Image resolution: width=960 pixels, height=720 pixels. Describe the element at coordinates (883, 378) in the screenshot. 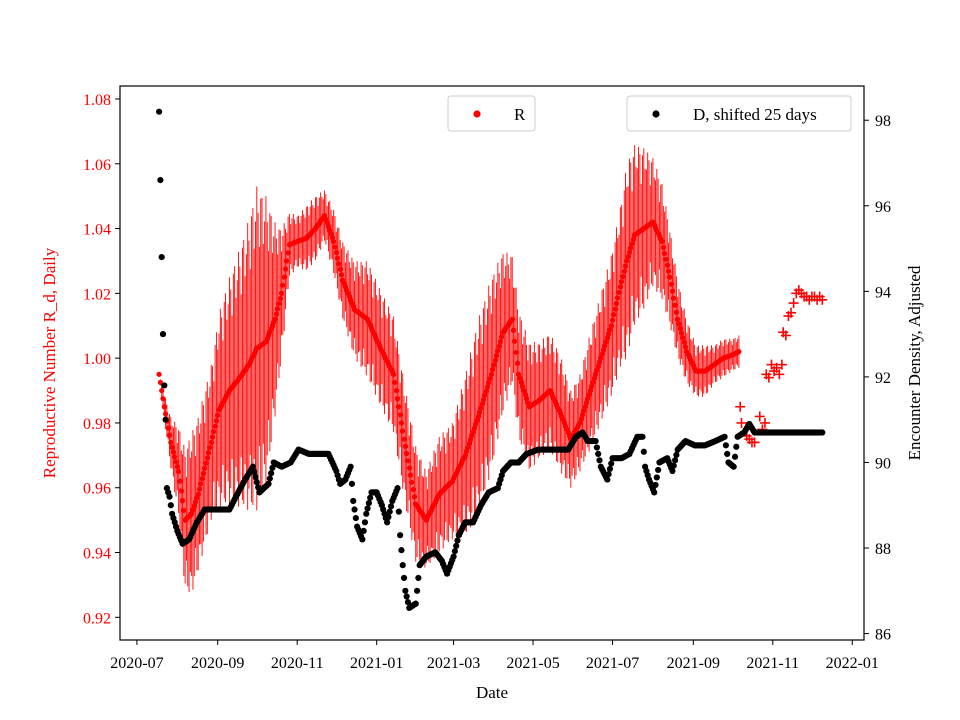

I see `y-right-tick-label: 92` at that location.